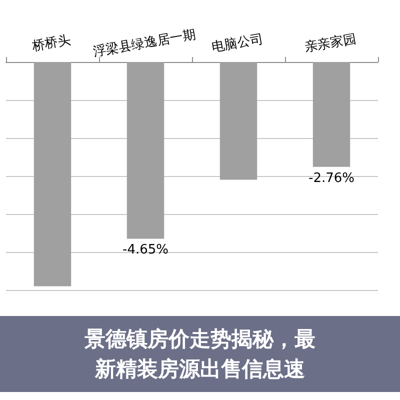 This screenshot has height=400, width=400. I want to click on x-tick-label: 亲亲家园, so click(330, 43).